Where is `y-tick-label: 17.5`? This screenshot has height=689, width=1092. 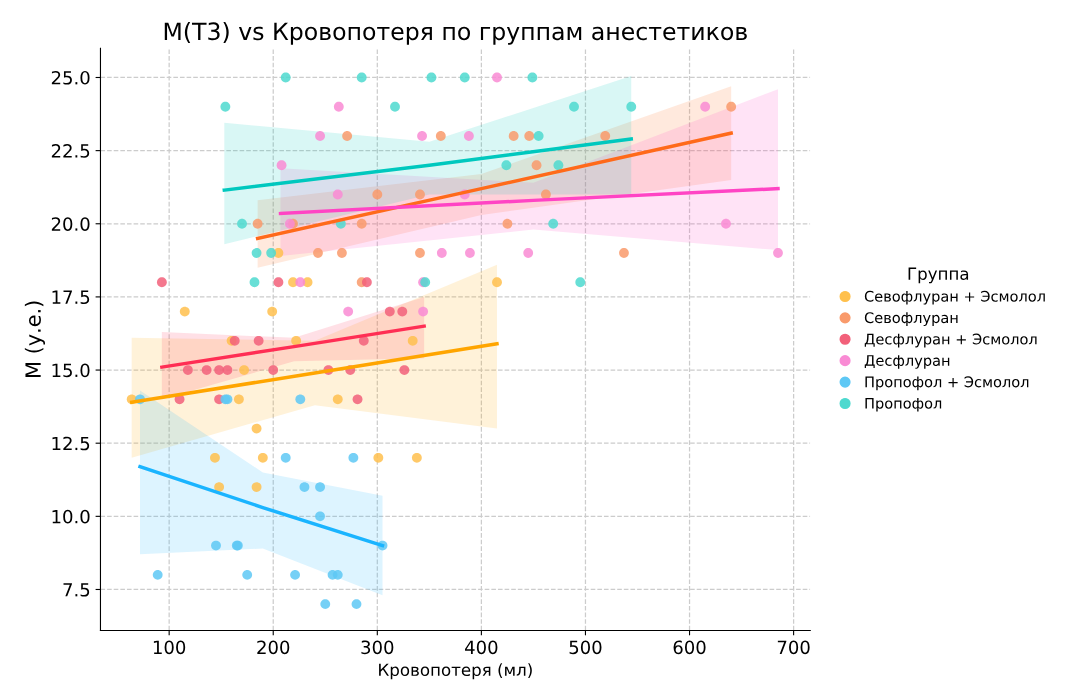
y-tick-label: 17.5 is located at coordinates (71, 297).